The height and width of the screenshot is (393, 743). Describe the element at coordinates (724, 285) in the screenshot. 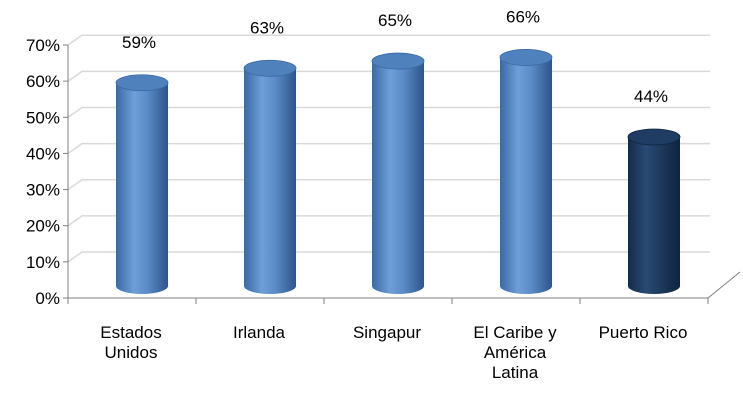

I see `x-axis-depth-line` at that location.